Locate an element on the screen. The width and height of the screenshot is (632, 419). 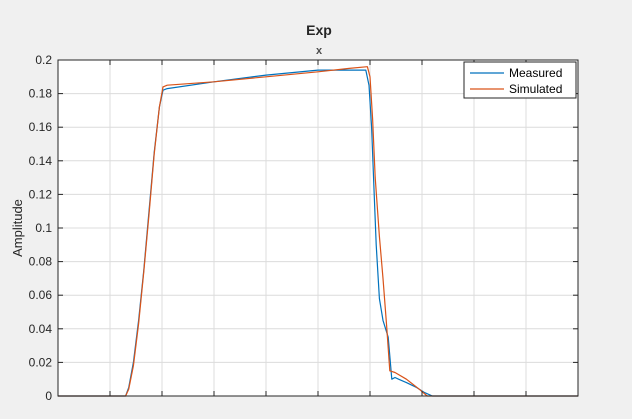
legend-box is located at coordinates (520, 80).